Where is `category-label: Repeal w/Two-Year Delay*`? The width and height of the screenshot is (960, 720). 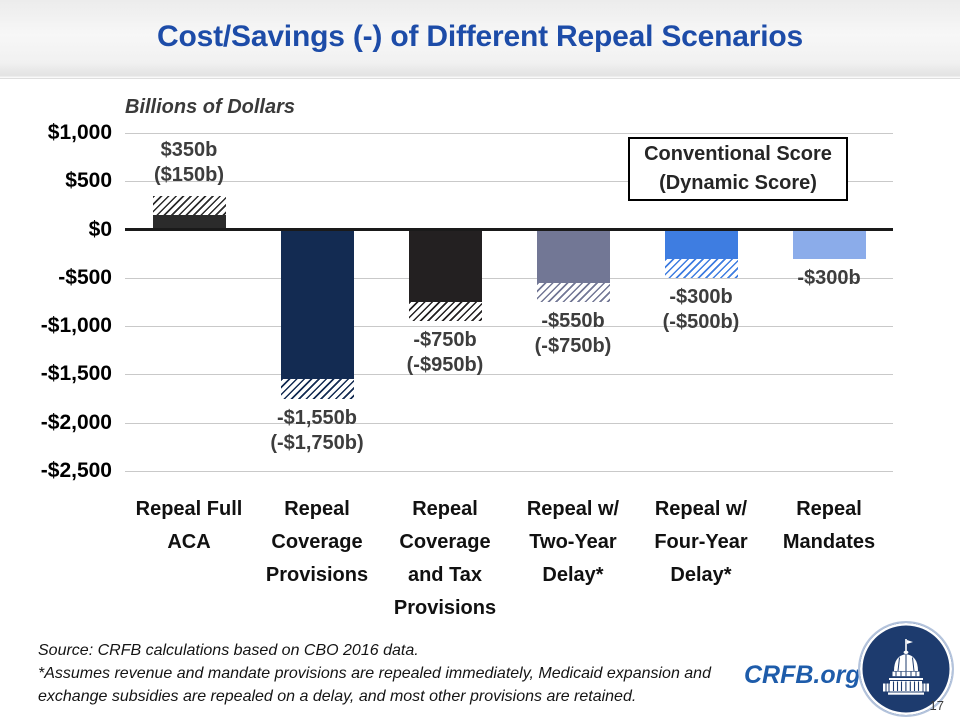 category-label: Repeal w/Two-Year Delay* is located at coordinates (573, 542).